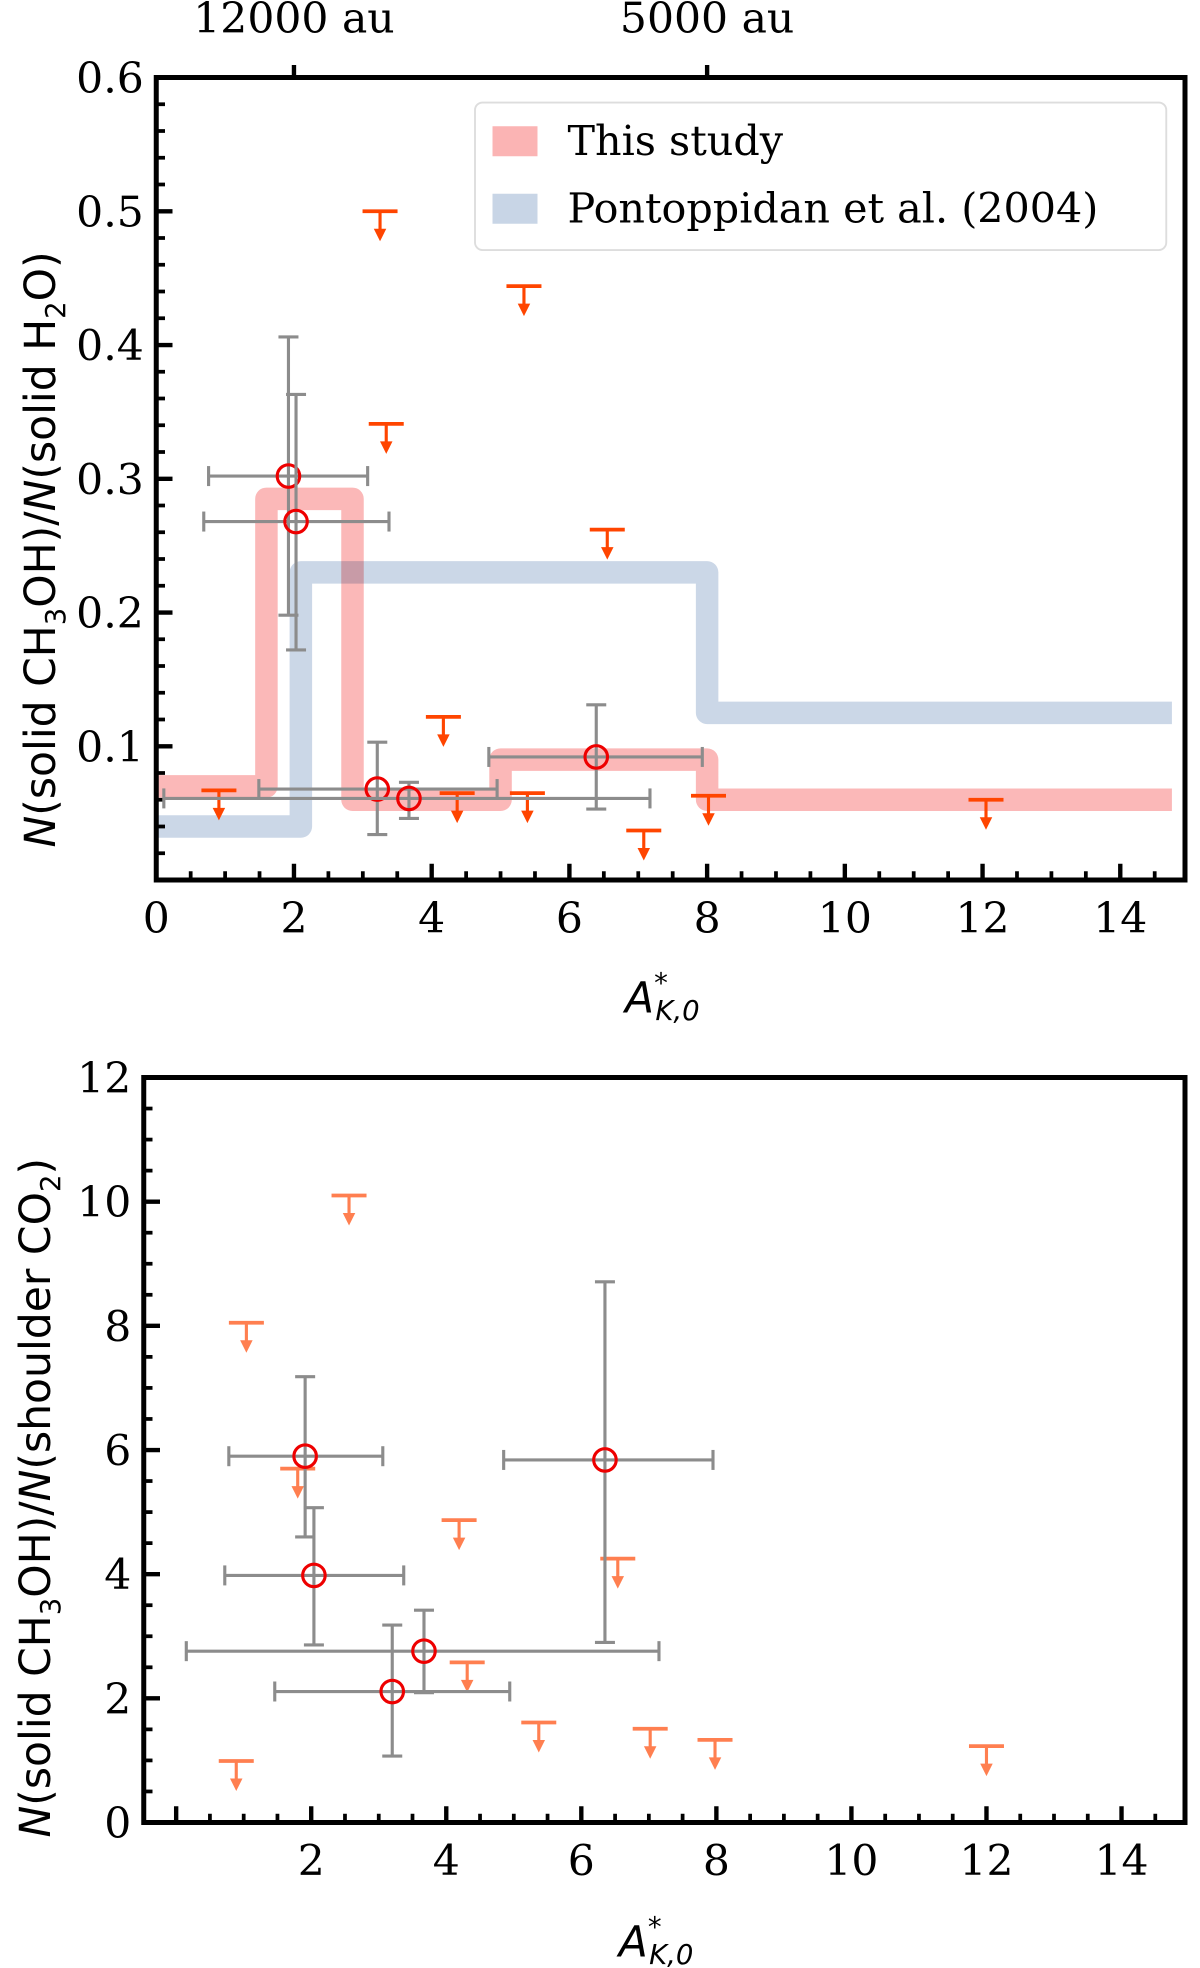 This screenshot has height=1968, width=1200. Describe the element at coordinates (39, 1498) in the screenshot. I see `bottom-y-axis-label: N(solid CH3OH)/N(shoulder CO2)` at that location.